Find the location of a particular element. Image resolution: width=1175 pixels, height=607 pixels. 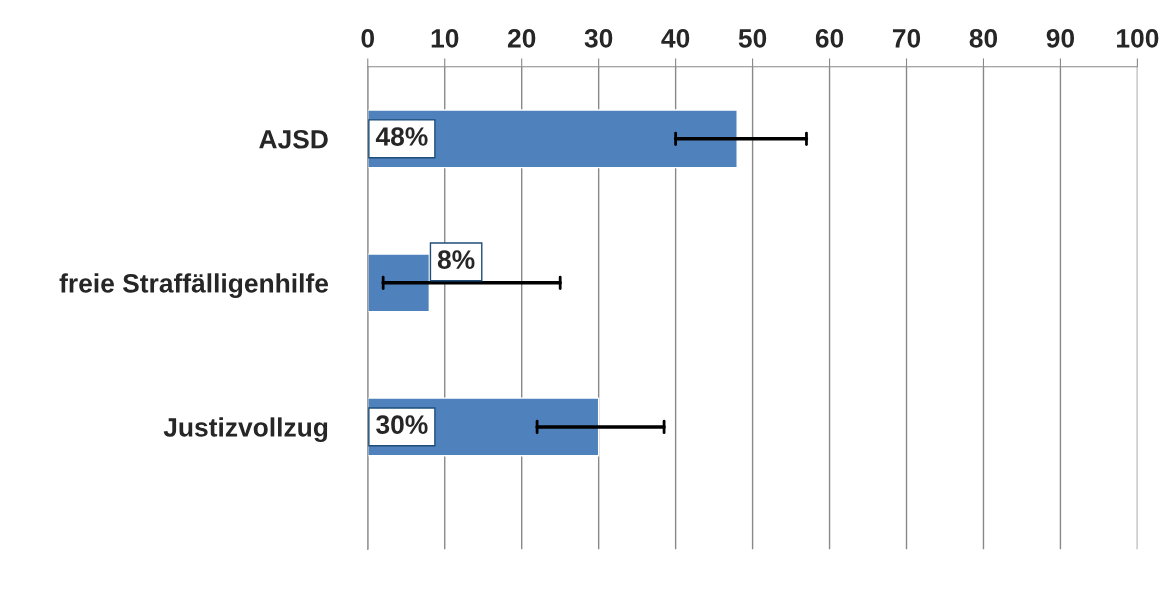

x-tick-label: 20 is located at coordinates (521, 38).